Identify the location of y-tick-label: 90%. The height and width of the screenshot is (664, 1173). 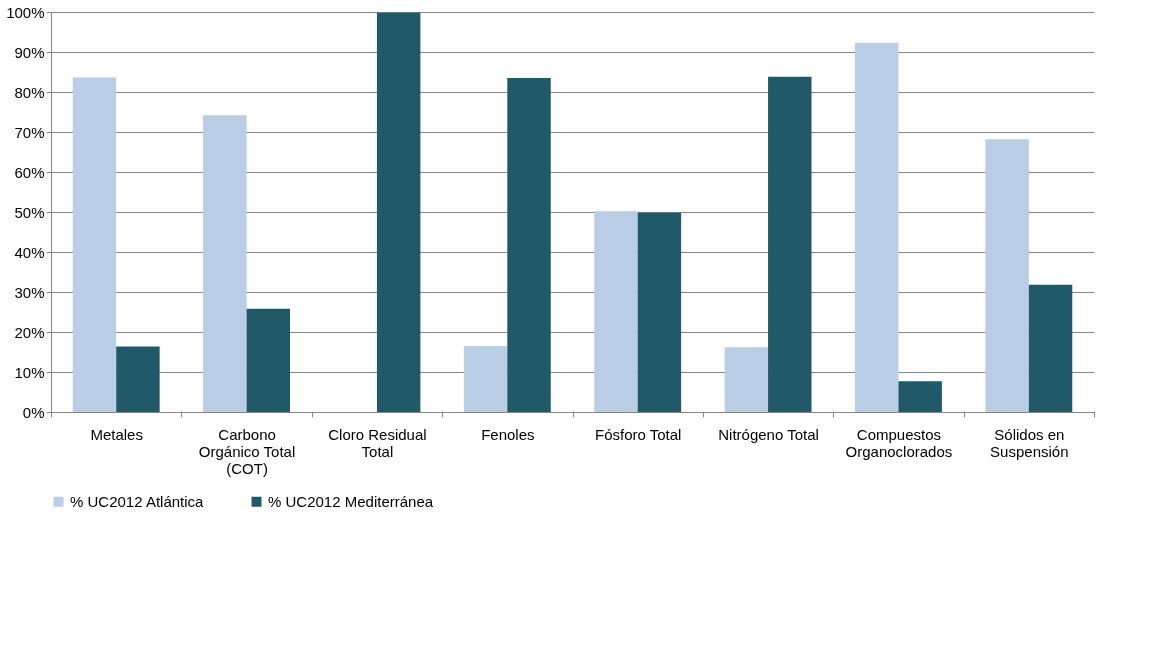
(29, 52).